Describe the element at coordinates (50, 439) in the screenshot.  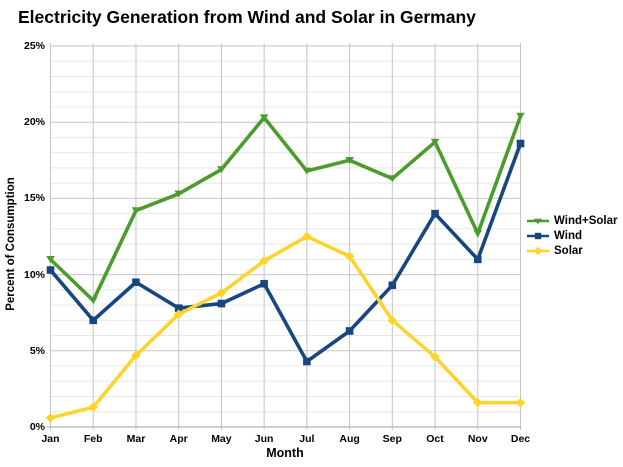
I see `x-tick-label: Jan` at that location.